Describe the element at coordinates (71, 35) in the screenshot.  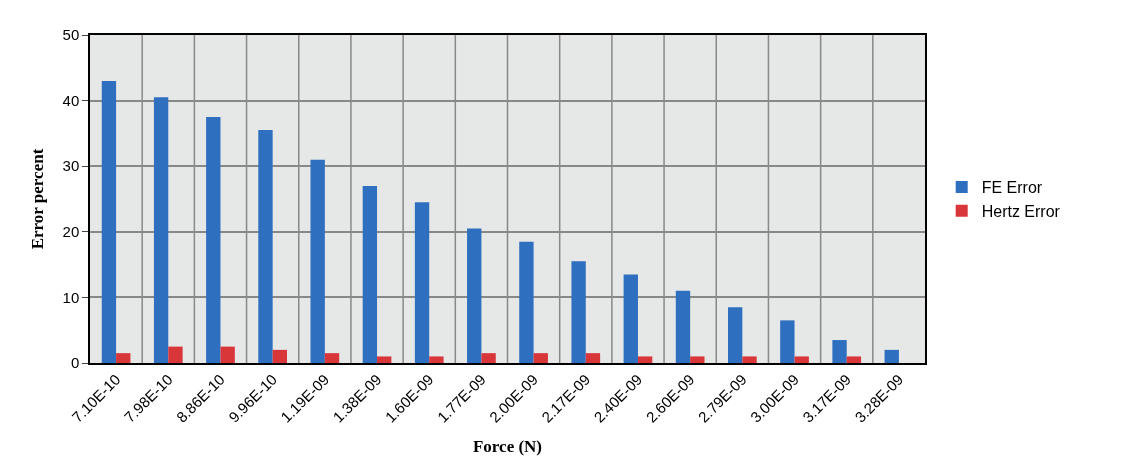
I see `y-tick-label: 50` at that location.